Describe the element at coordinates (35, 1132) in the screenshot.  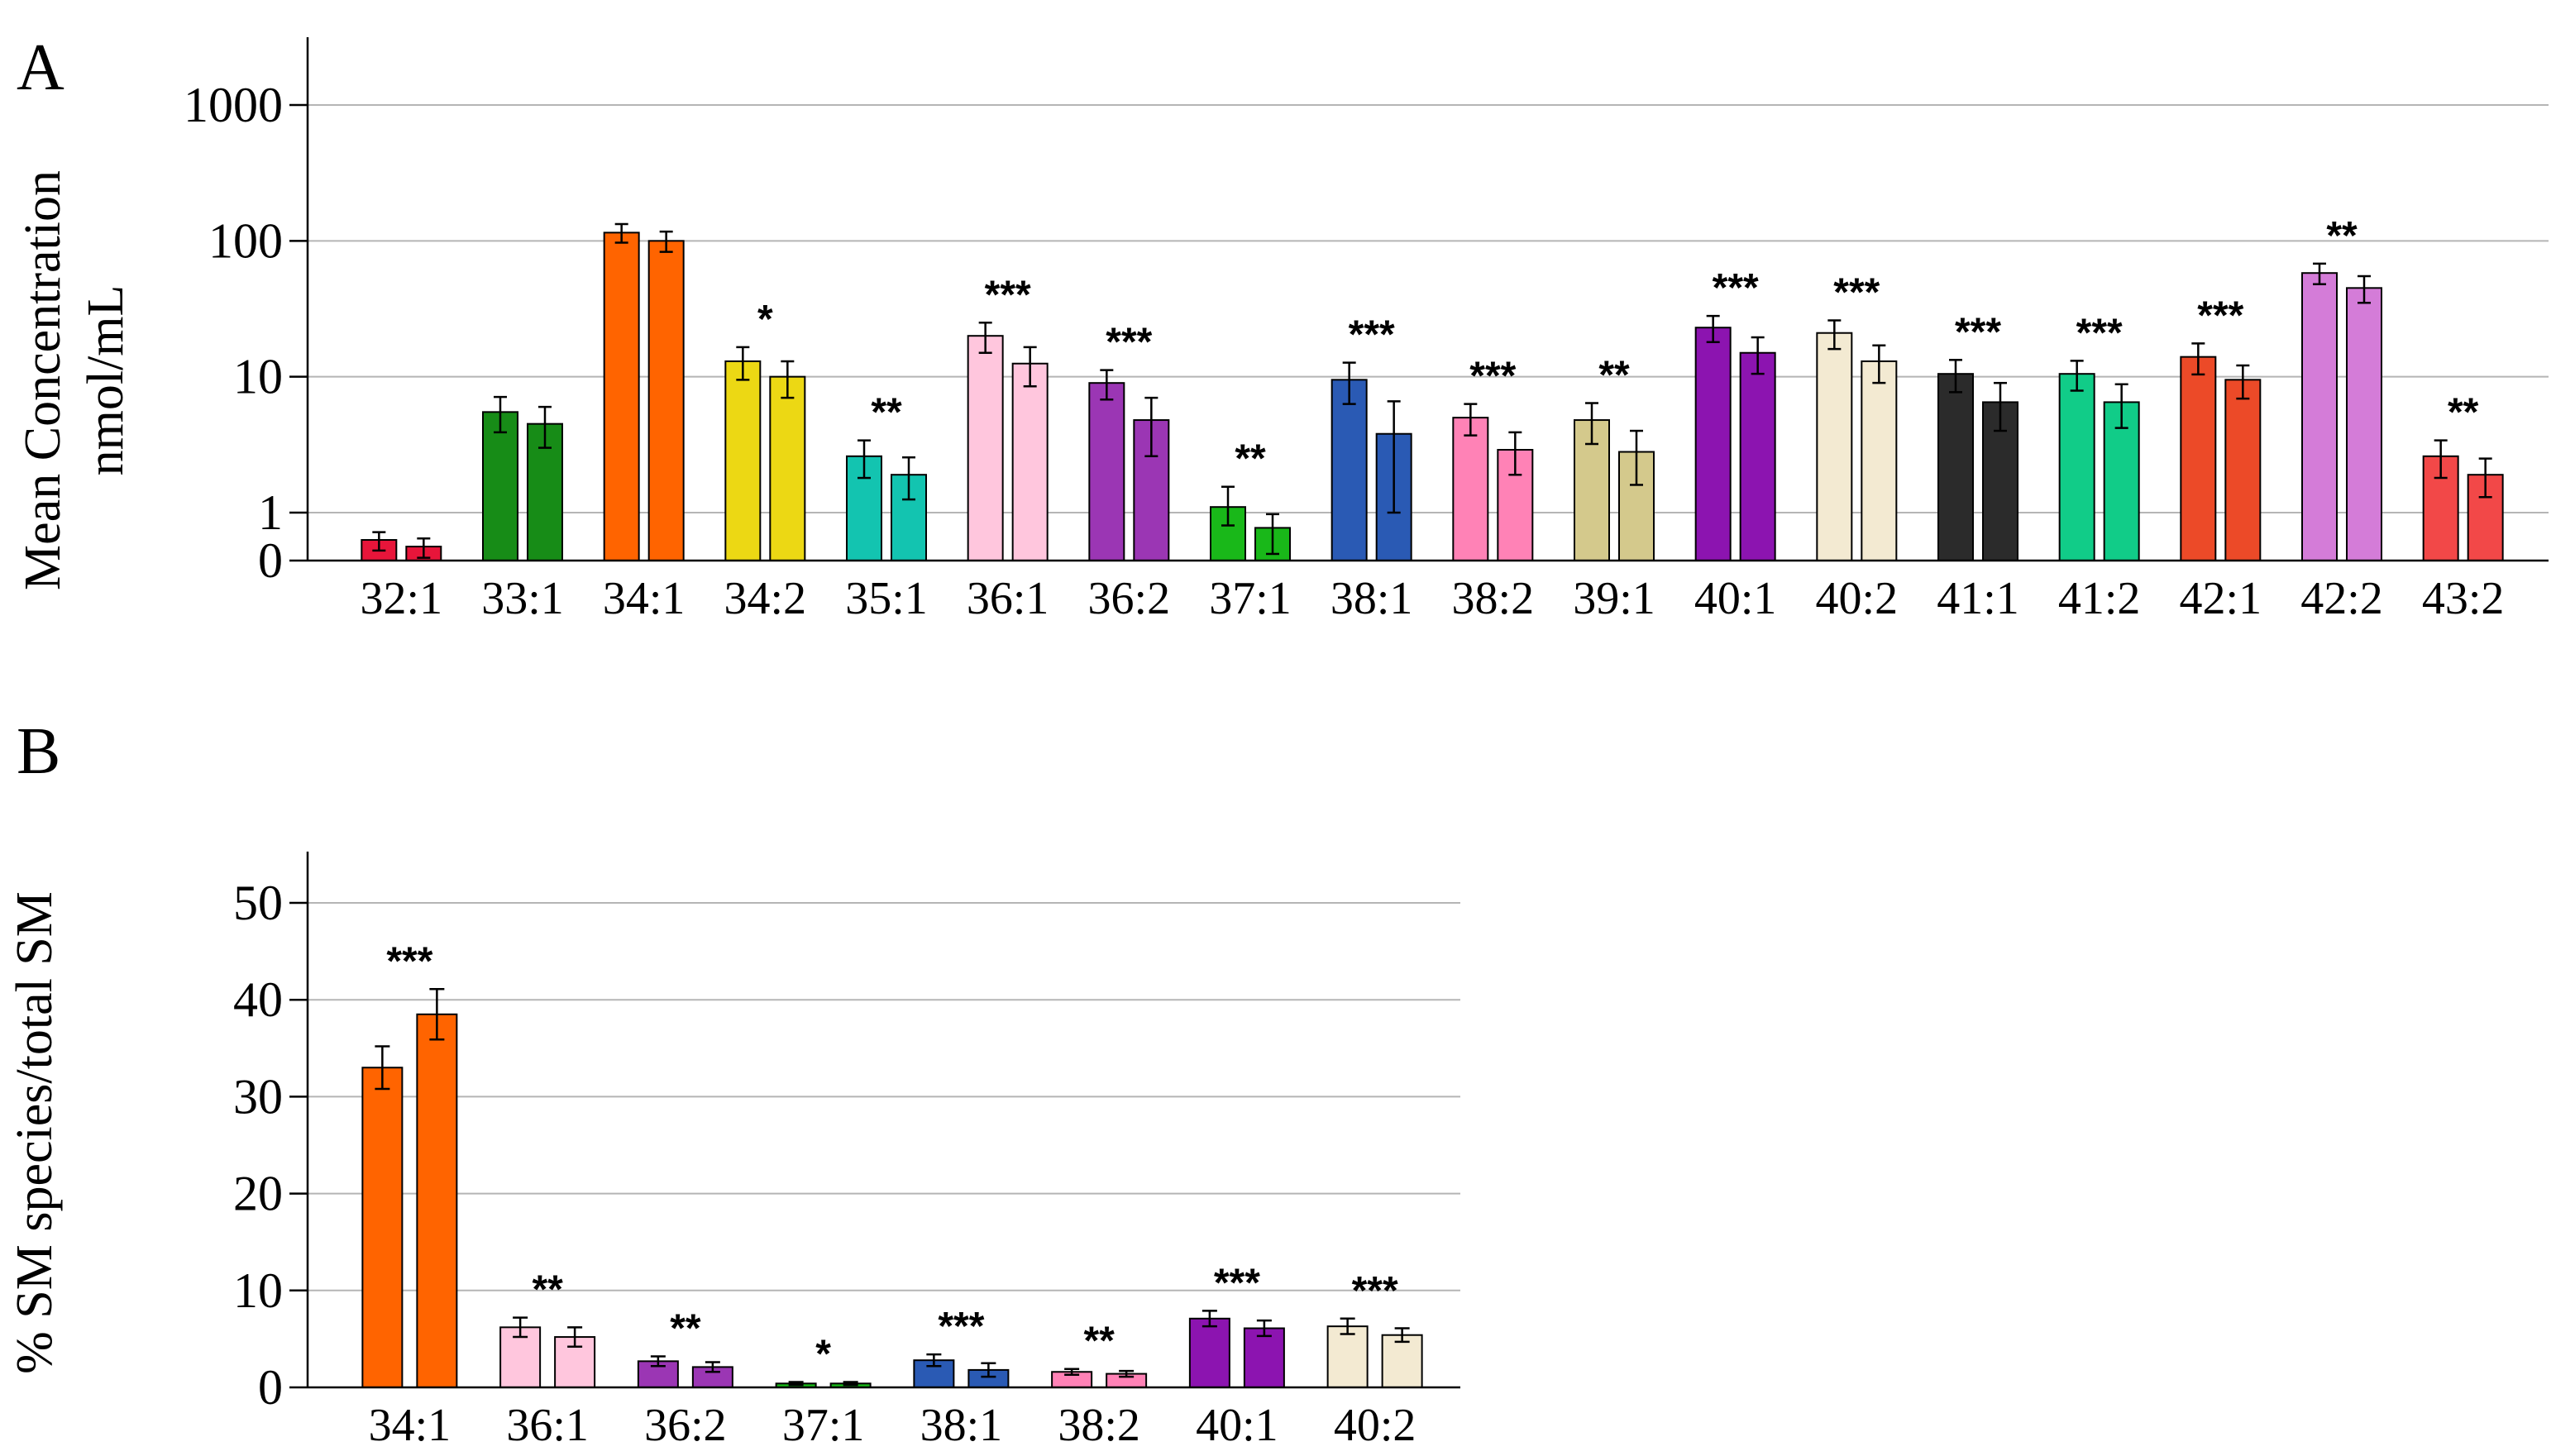
I see `panel-b-ylabel: % SM species/total SM` at that location.